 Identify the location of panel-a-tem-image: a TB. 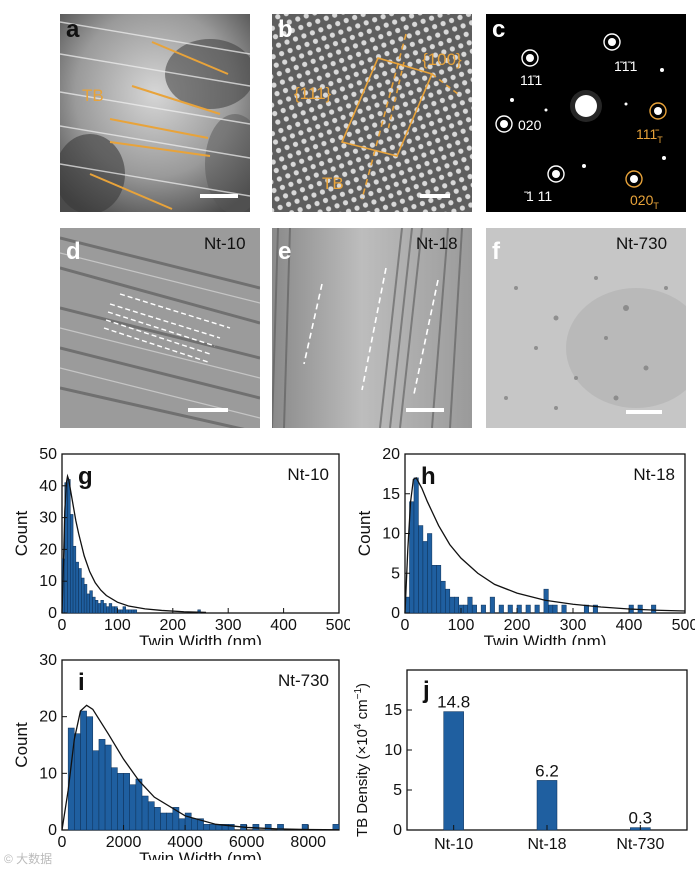
(155, 113).